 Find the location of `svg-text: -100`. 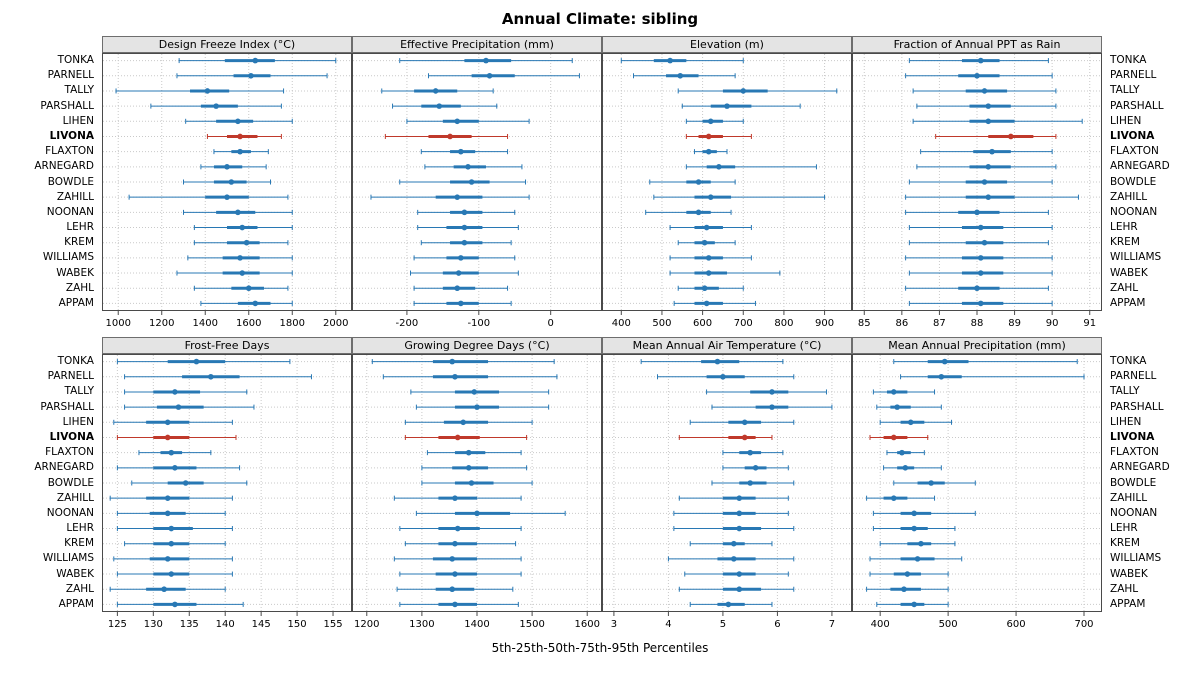

svg-text: -100 is located at coordinates (478, 323).